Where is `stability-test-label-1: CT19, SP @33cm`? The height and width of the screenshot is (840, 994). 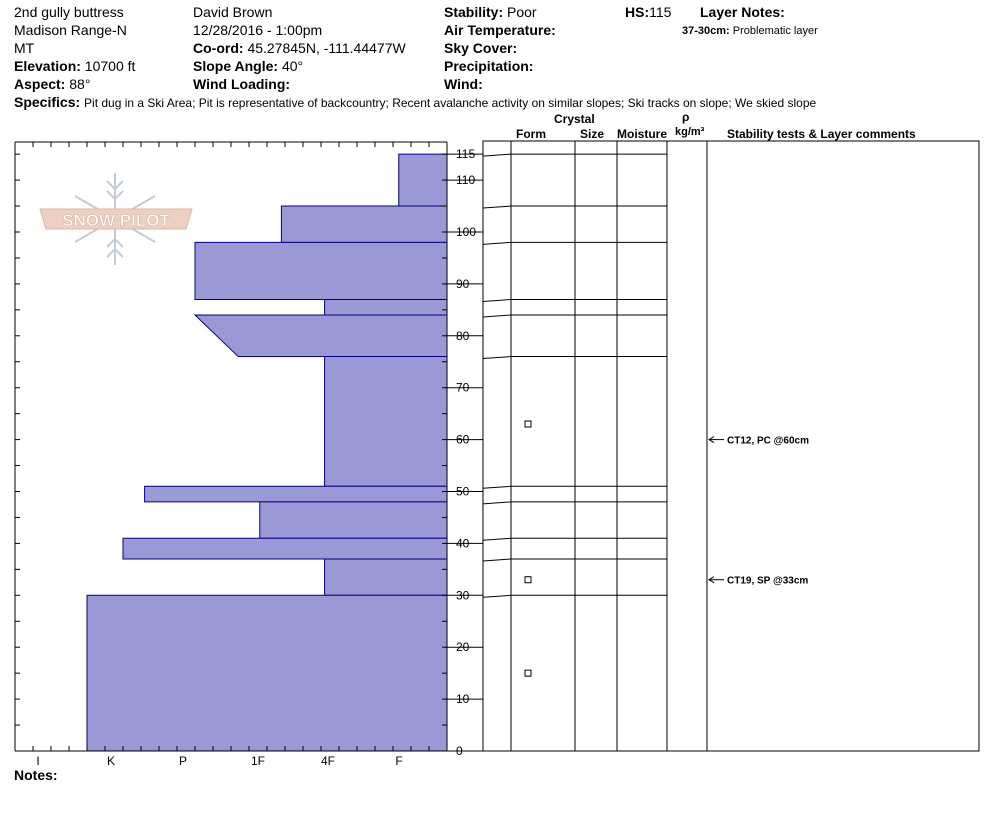 stability-test-label-1: CT19, SP @33cm is located at coordinates (767, 581).